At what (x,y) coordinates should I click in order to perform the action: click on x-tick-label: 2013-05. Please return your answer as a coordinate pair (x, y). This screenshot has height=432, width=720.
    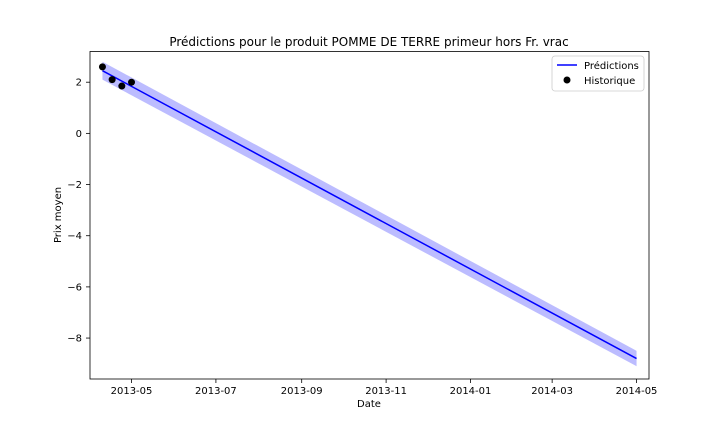
    Looking at the image, I should click on (132, 391).